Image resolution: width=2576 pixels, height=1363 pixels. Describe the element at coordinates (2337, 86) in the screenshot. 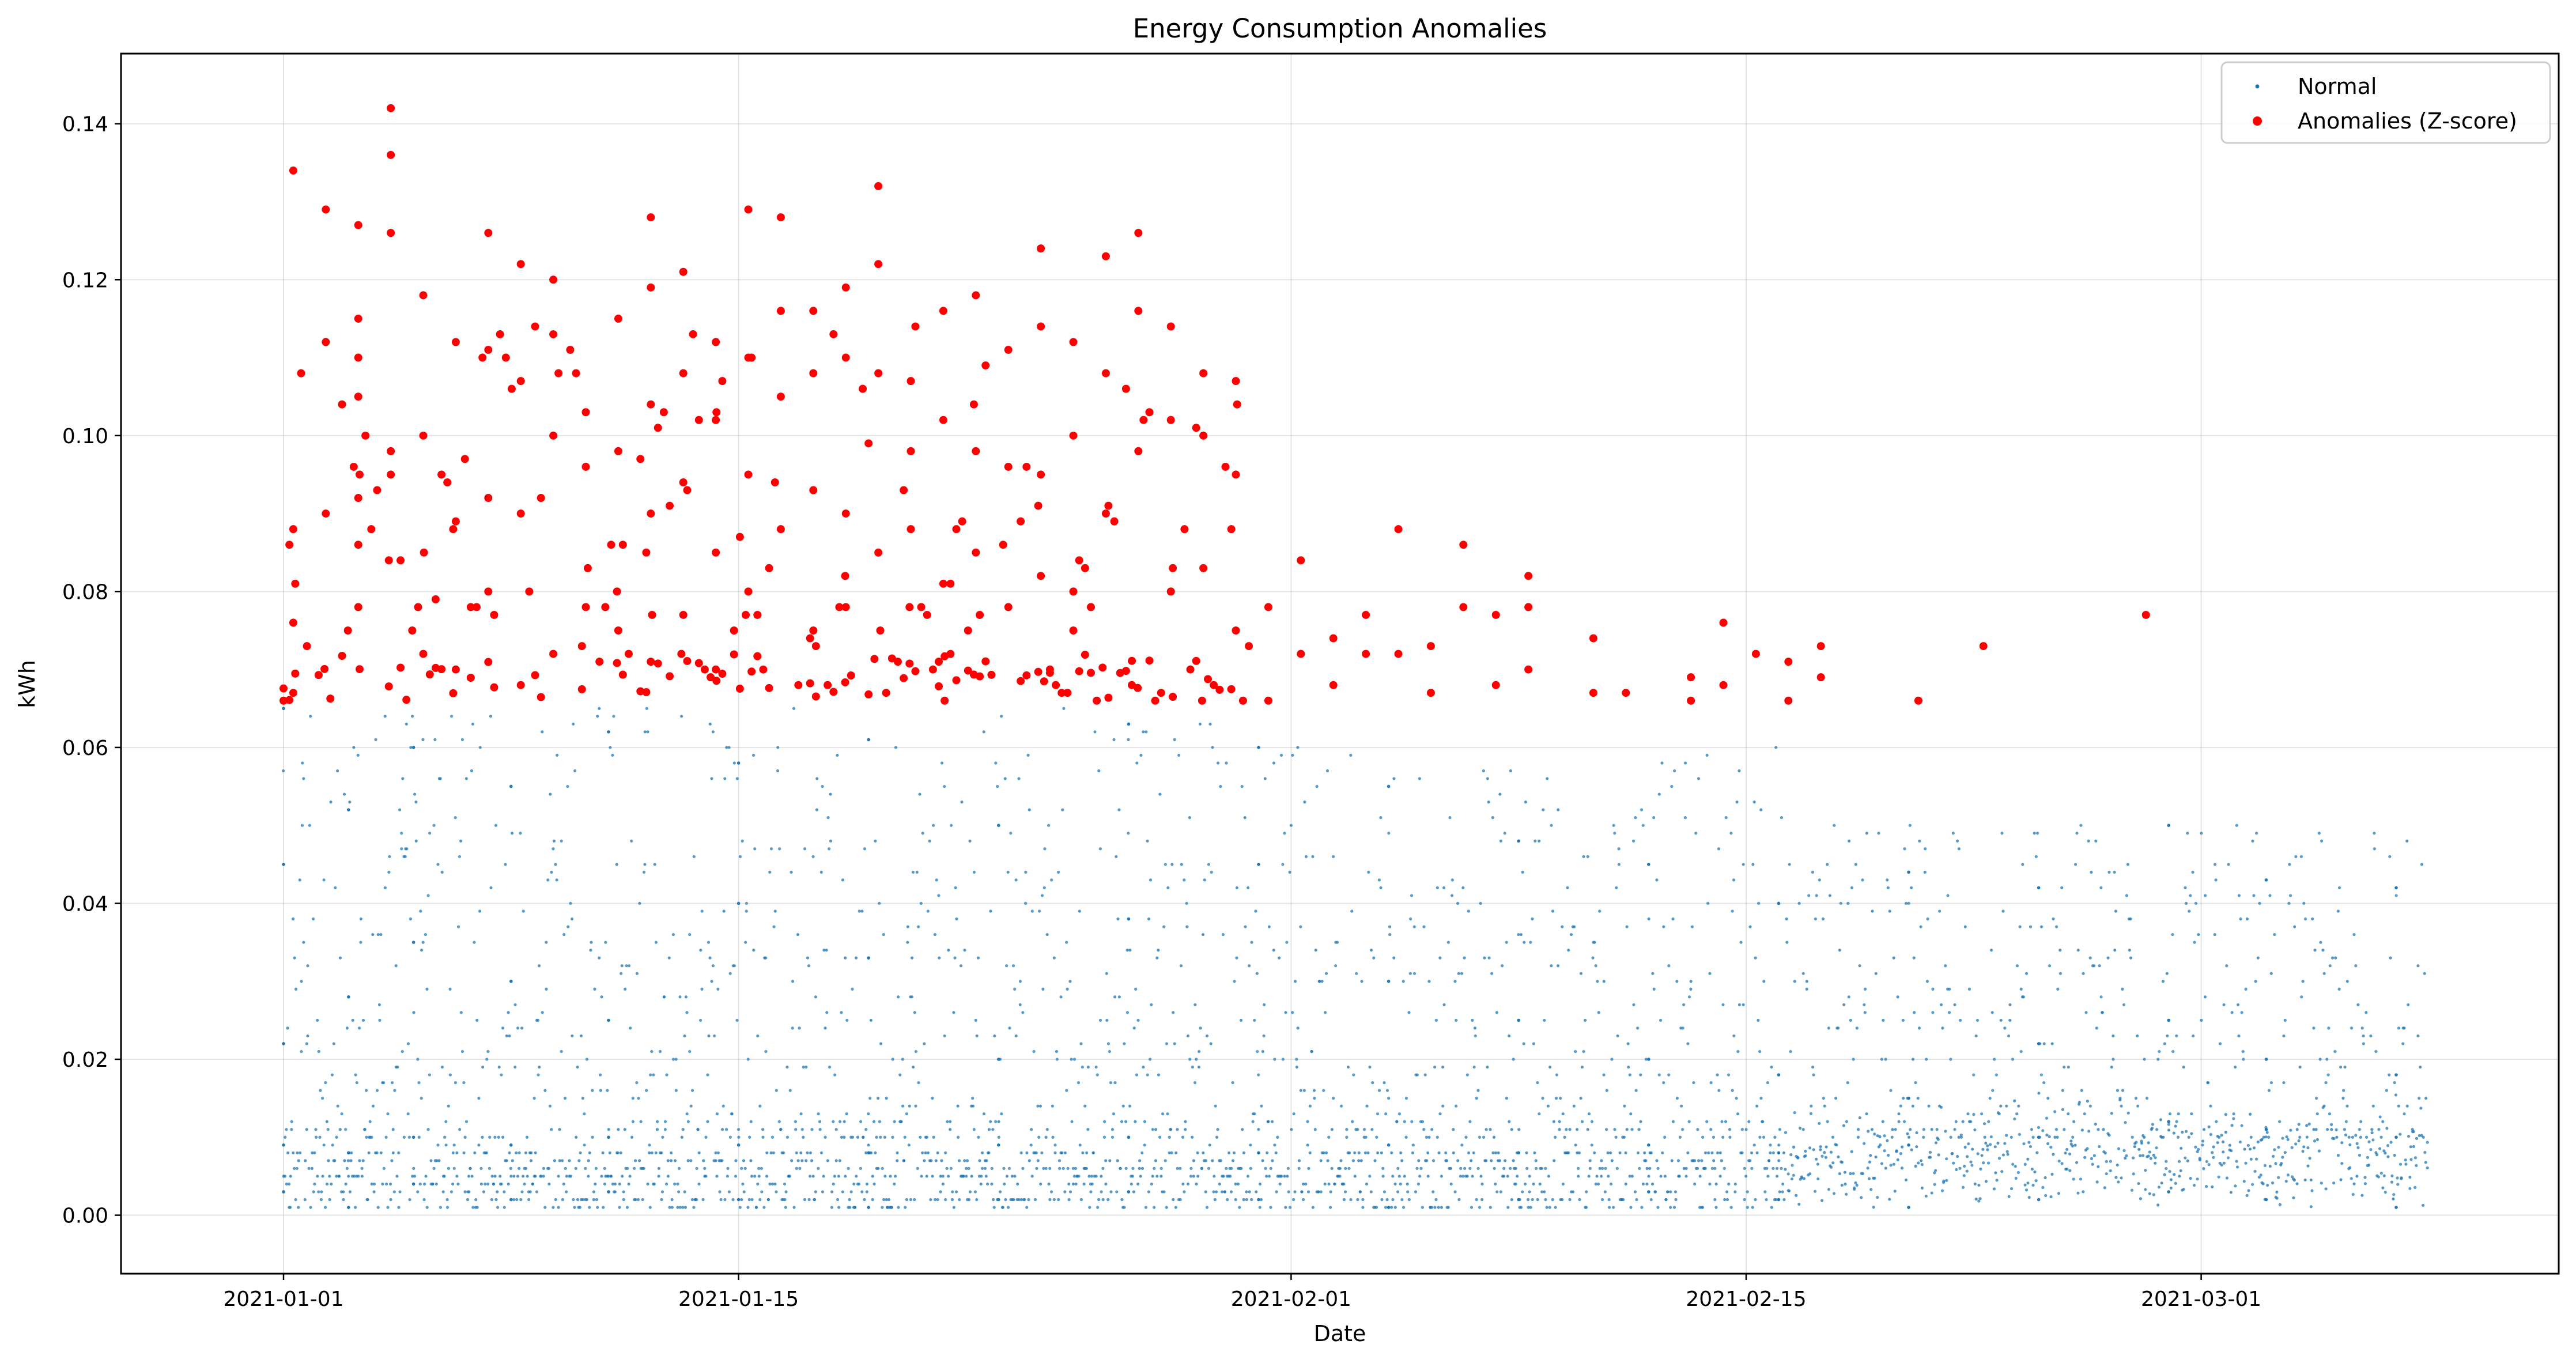

I see `legend-label-normal: Normal` at that location.